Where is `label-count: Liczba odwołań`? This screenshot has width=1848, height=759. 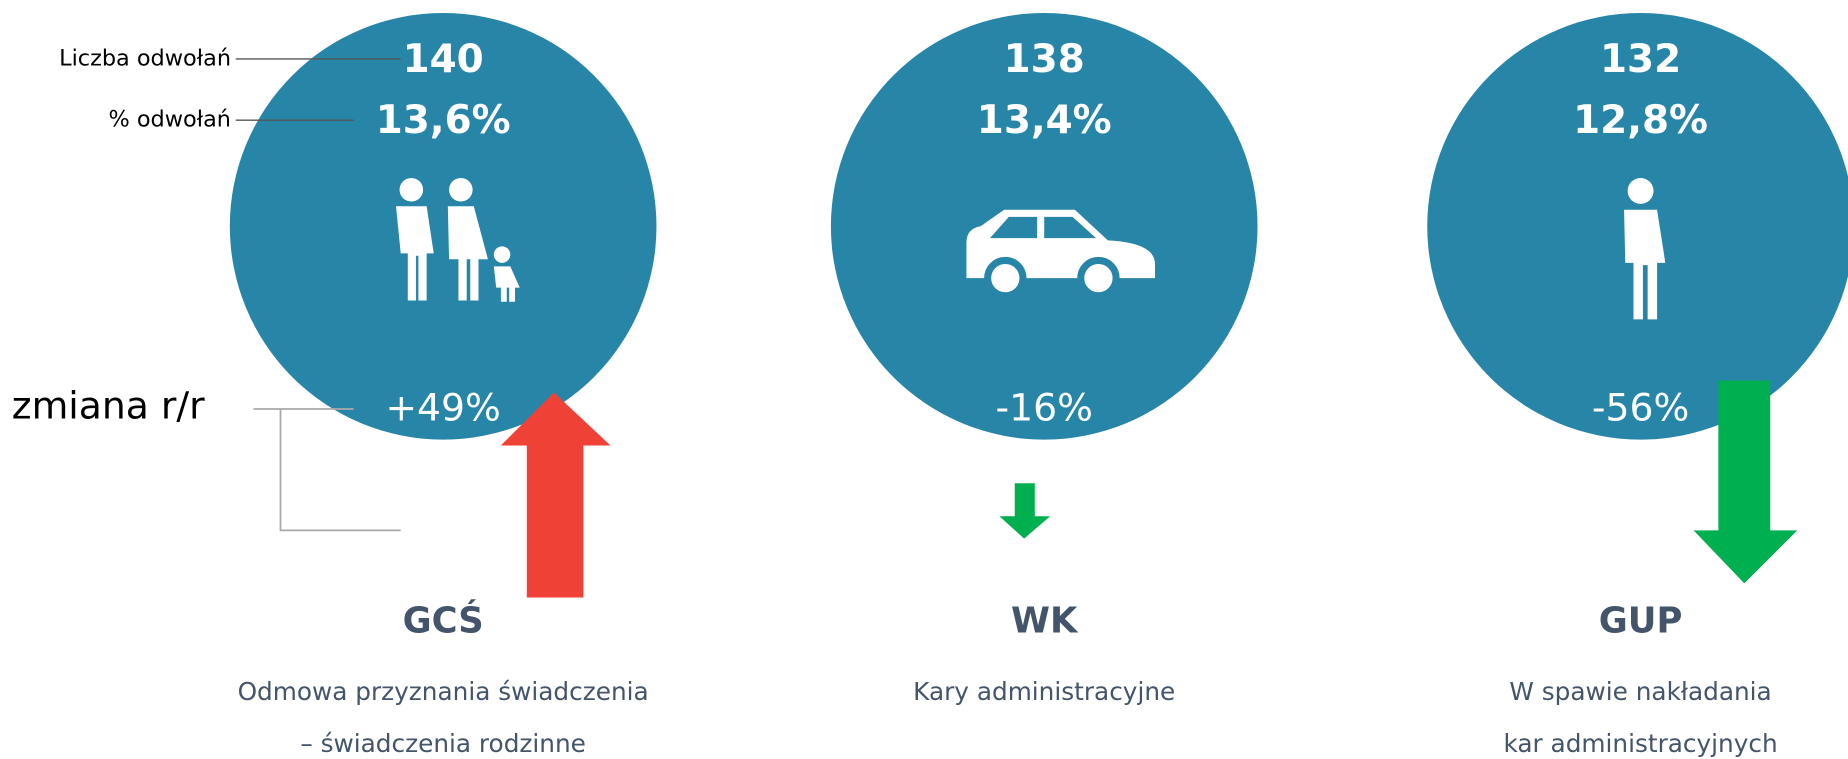
label-count: Liczba odwołań is located at coordinates (145, 58).